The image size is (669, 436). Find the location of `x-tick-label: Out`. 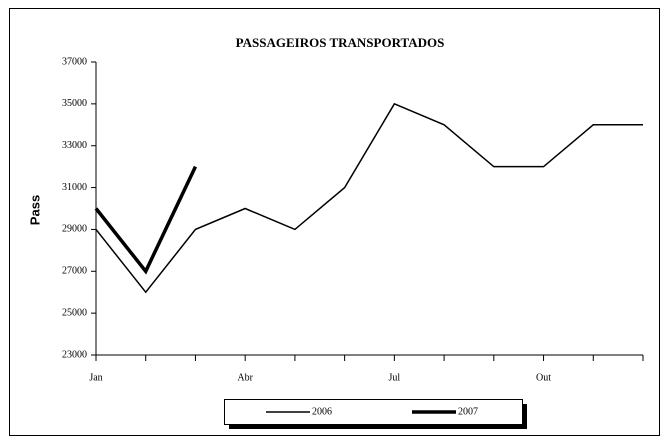

x-tick-label: Out is located at coordinates (543, 377).